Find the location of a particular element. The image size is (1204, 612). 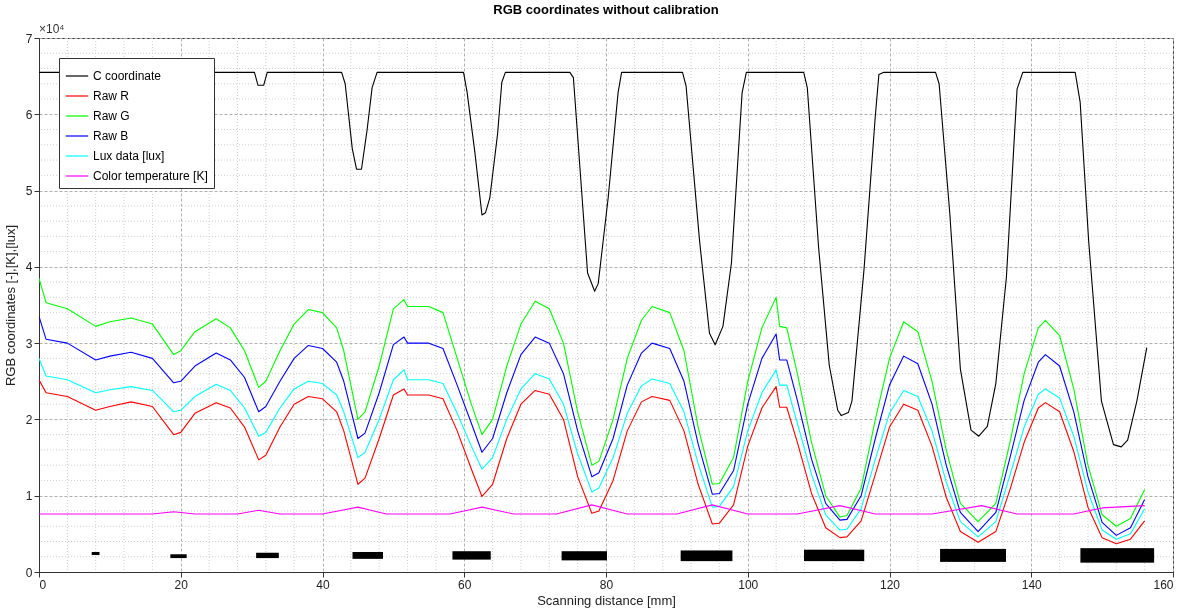

x-tick-label: 0 is located at coordinates (43, 584).